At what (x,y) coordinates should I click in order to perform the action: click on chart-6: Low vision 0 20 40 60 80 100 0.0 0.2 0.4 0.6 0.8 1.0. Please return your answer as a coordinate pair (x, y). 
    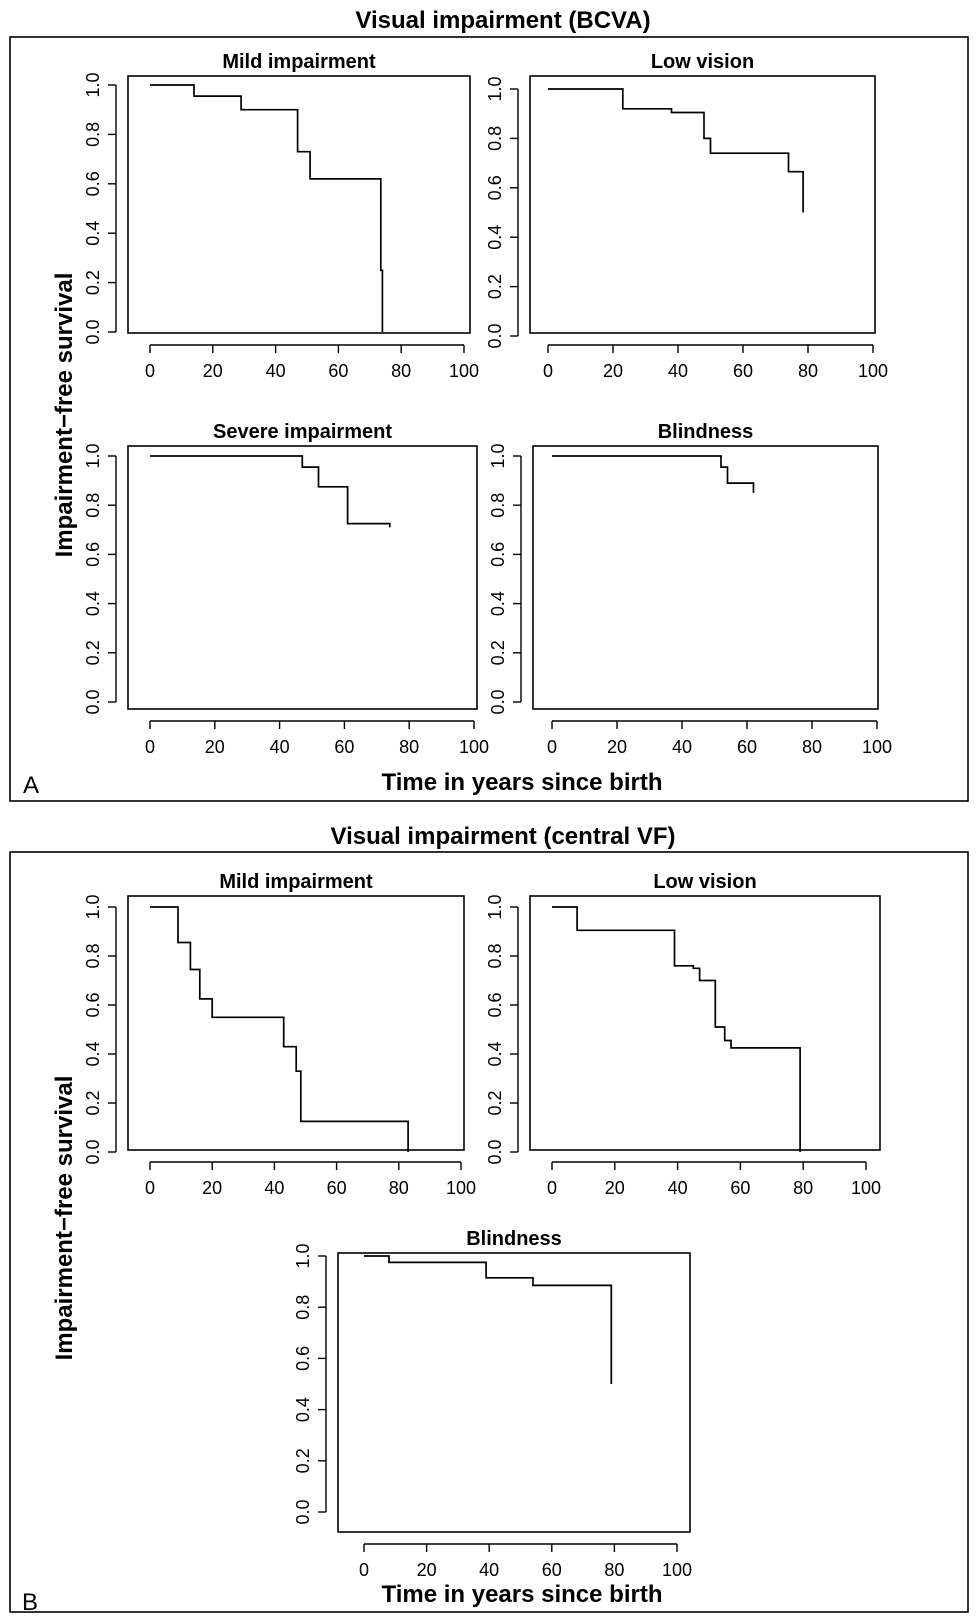
    Looking at the image, I should click on (683, 1034).